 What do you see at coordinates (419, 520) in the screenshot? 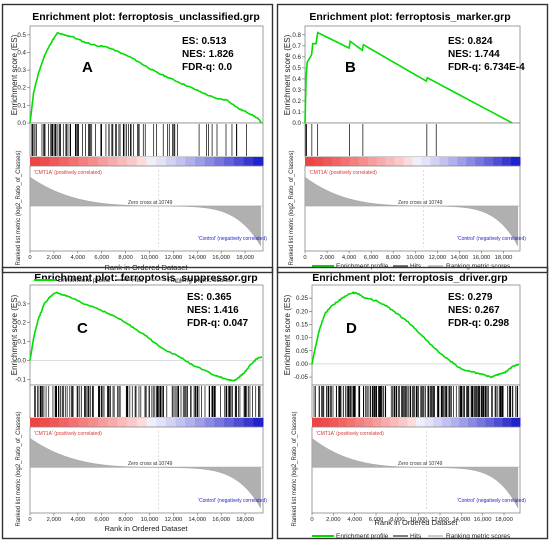
I see `panel-D-xtick-label: 10,000` at bounding box center [419, 520].